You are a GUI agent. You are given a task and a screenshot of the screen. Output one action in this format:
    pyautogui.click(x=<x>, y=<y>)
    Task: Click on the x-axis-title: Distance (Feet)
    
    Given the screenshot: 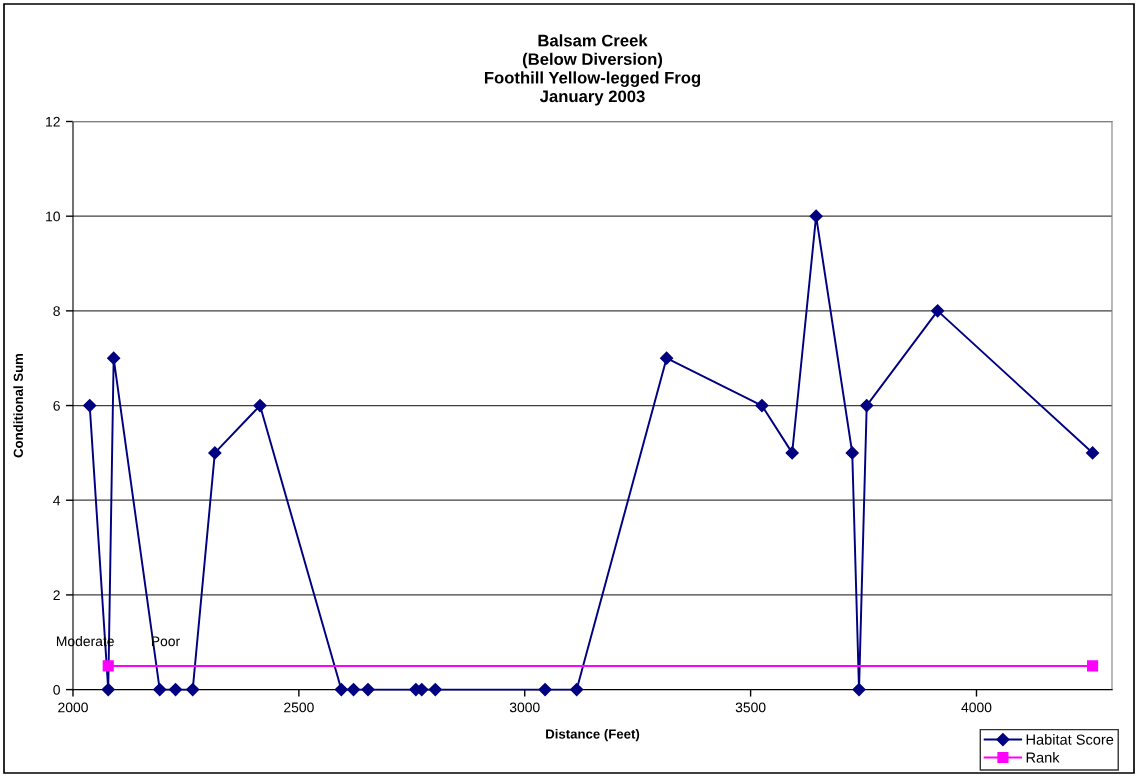 What is the action you would take?
    pyautogui.click(x=593, y=735)
    